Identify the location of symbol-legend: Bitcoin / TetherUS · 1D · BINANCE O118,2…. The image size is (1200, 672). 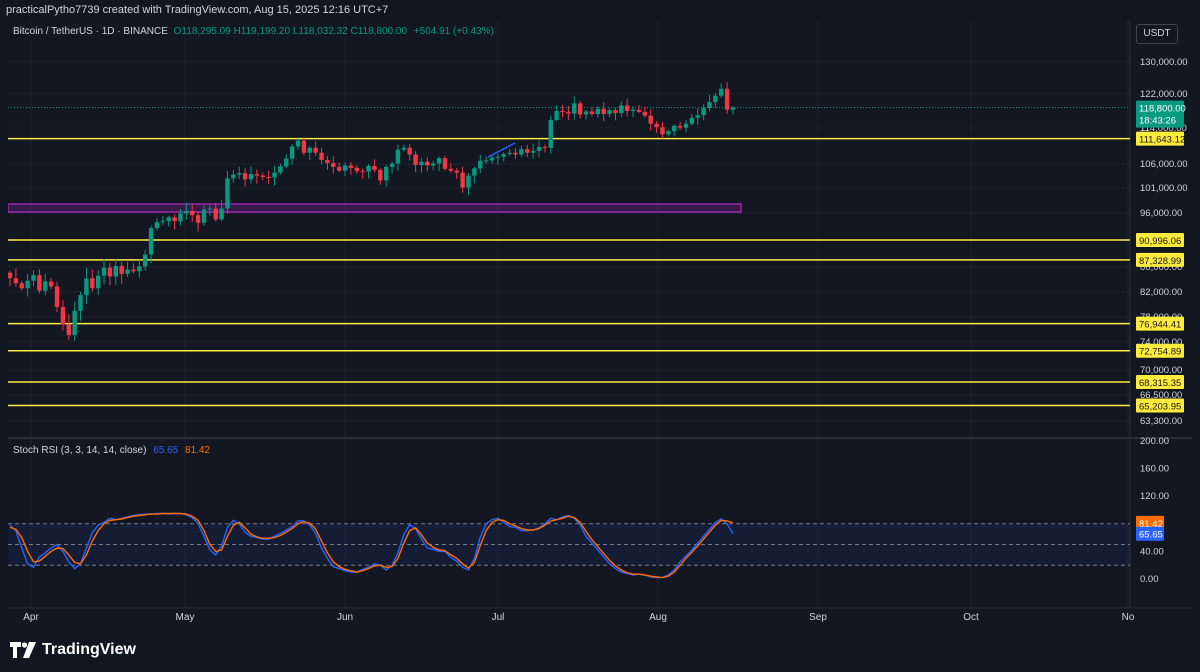
(253, 31).